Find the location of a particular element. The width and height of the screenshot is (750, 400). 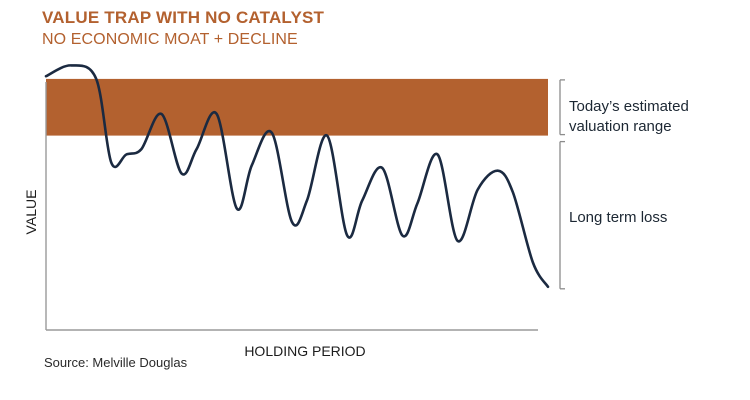

valuation-range-label-line1: Today’s estimated is located at coordinates (629, 106).